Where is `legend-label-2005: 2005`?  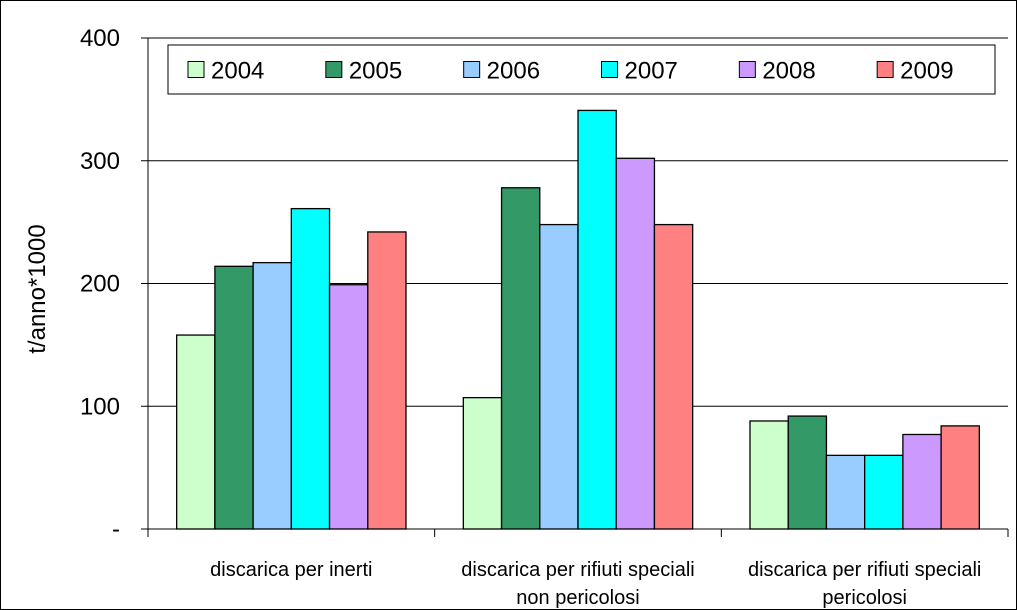 legend-label-2005: 2005 is located at coordinates (375, 71).